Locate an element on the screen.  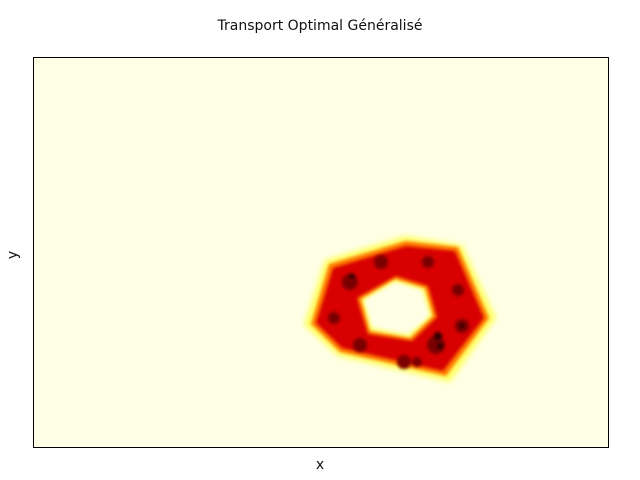
chart-title: Transport Optimal Généralisé is located at coordinates (320, 26).